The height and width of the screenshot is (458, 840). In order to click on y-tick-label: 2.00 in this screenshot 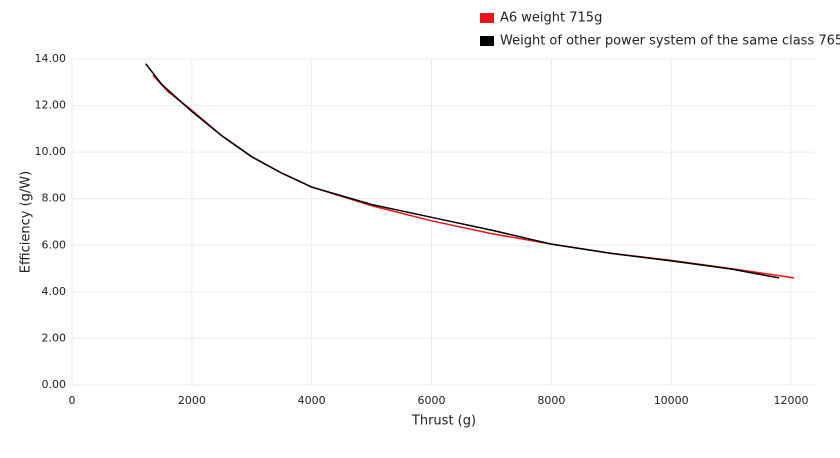, I will do `click(54, 337)`.